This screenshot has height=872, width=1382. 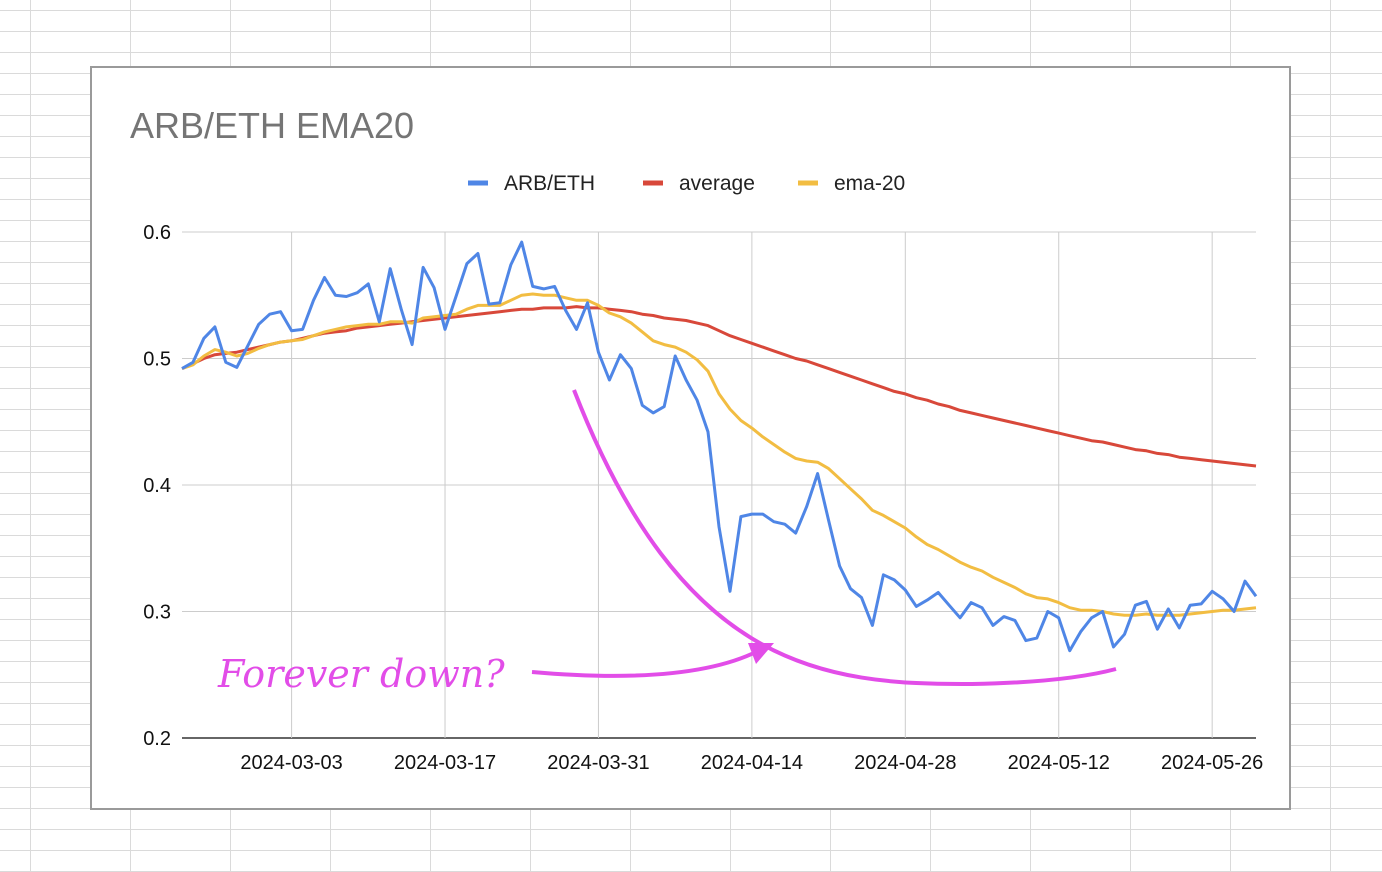 What do you see at coordinates (598, 763) in the screenshot?
I see `x-tick-label: 2024-03-31` at bounding box center [598, 763].